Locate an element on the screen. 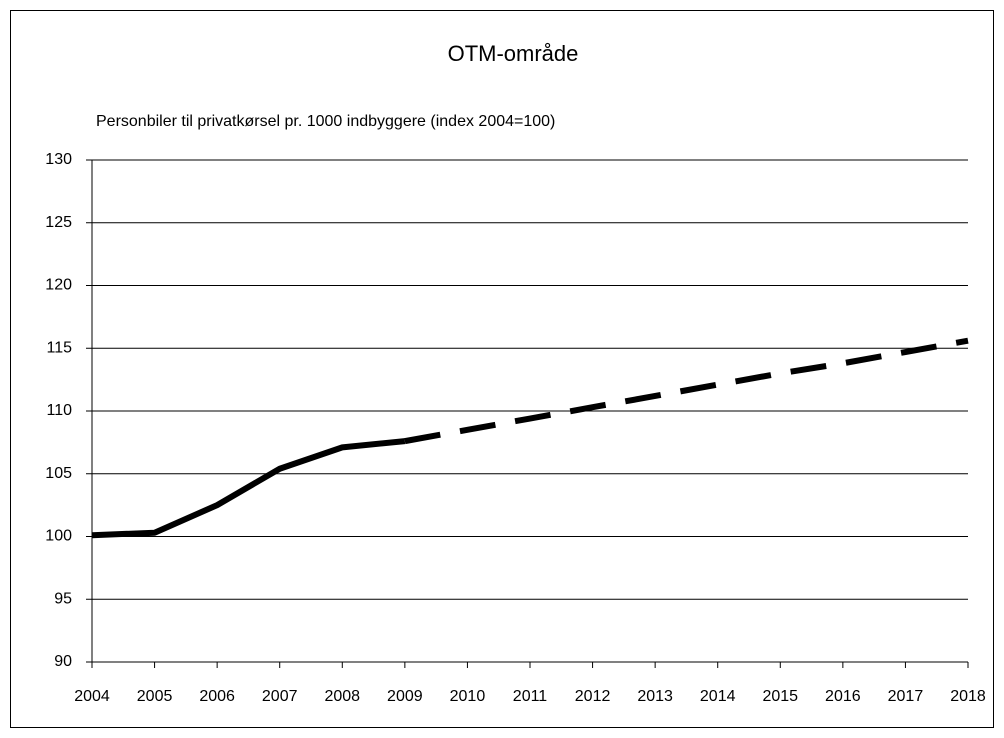  y-tick-label: 120 is located at coordinates (58, 285).